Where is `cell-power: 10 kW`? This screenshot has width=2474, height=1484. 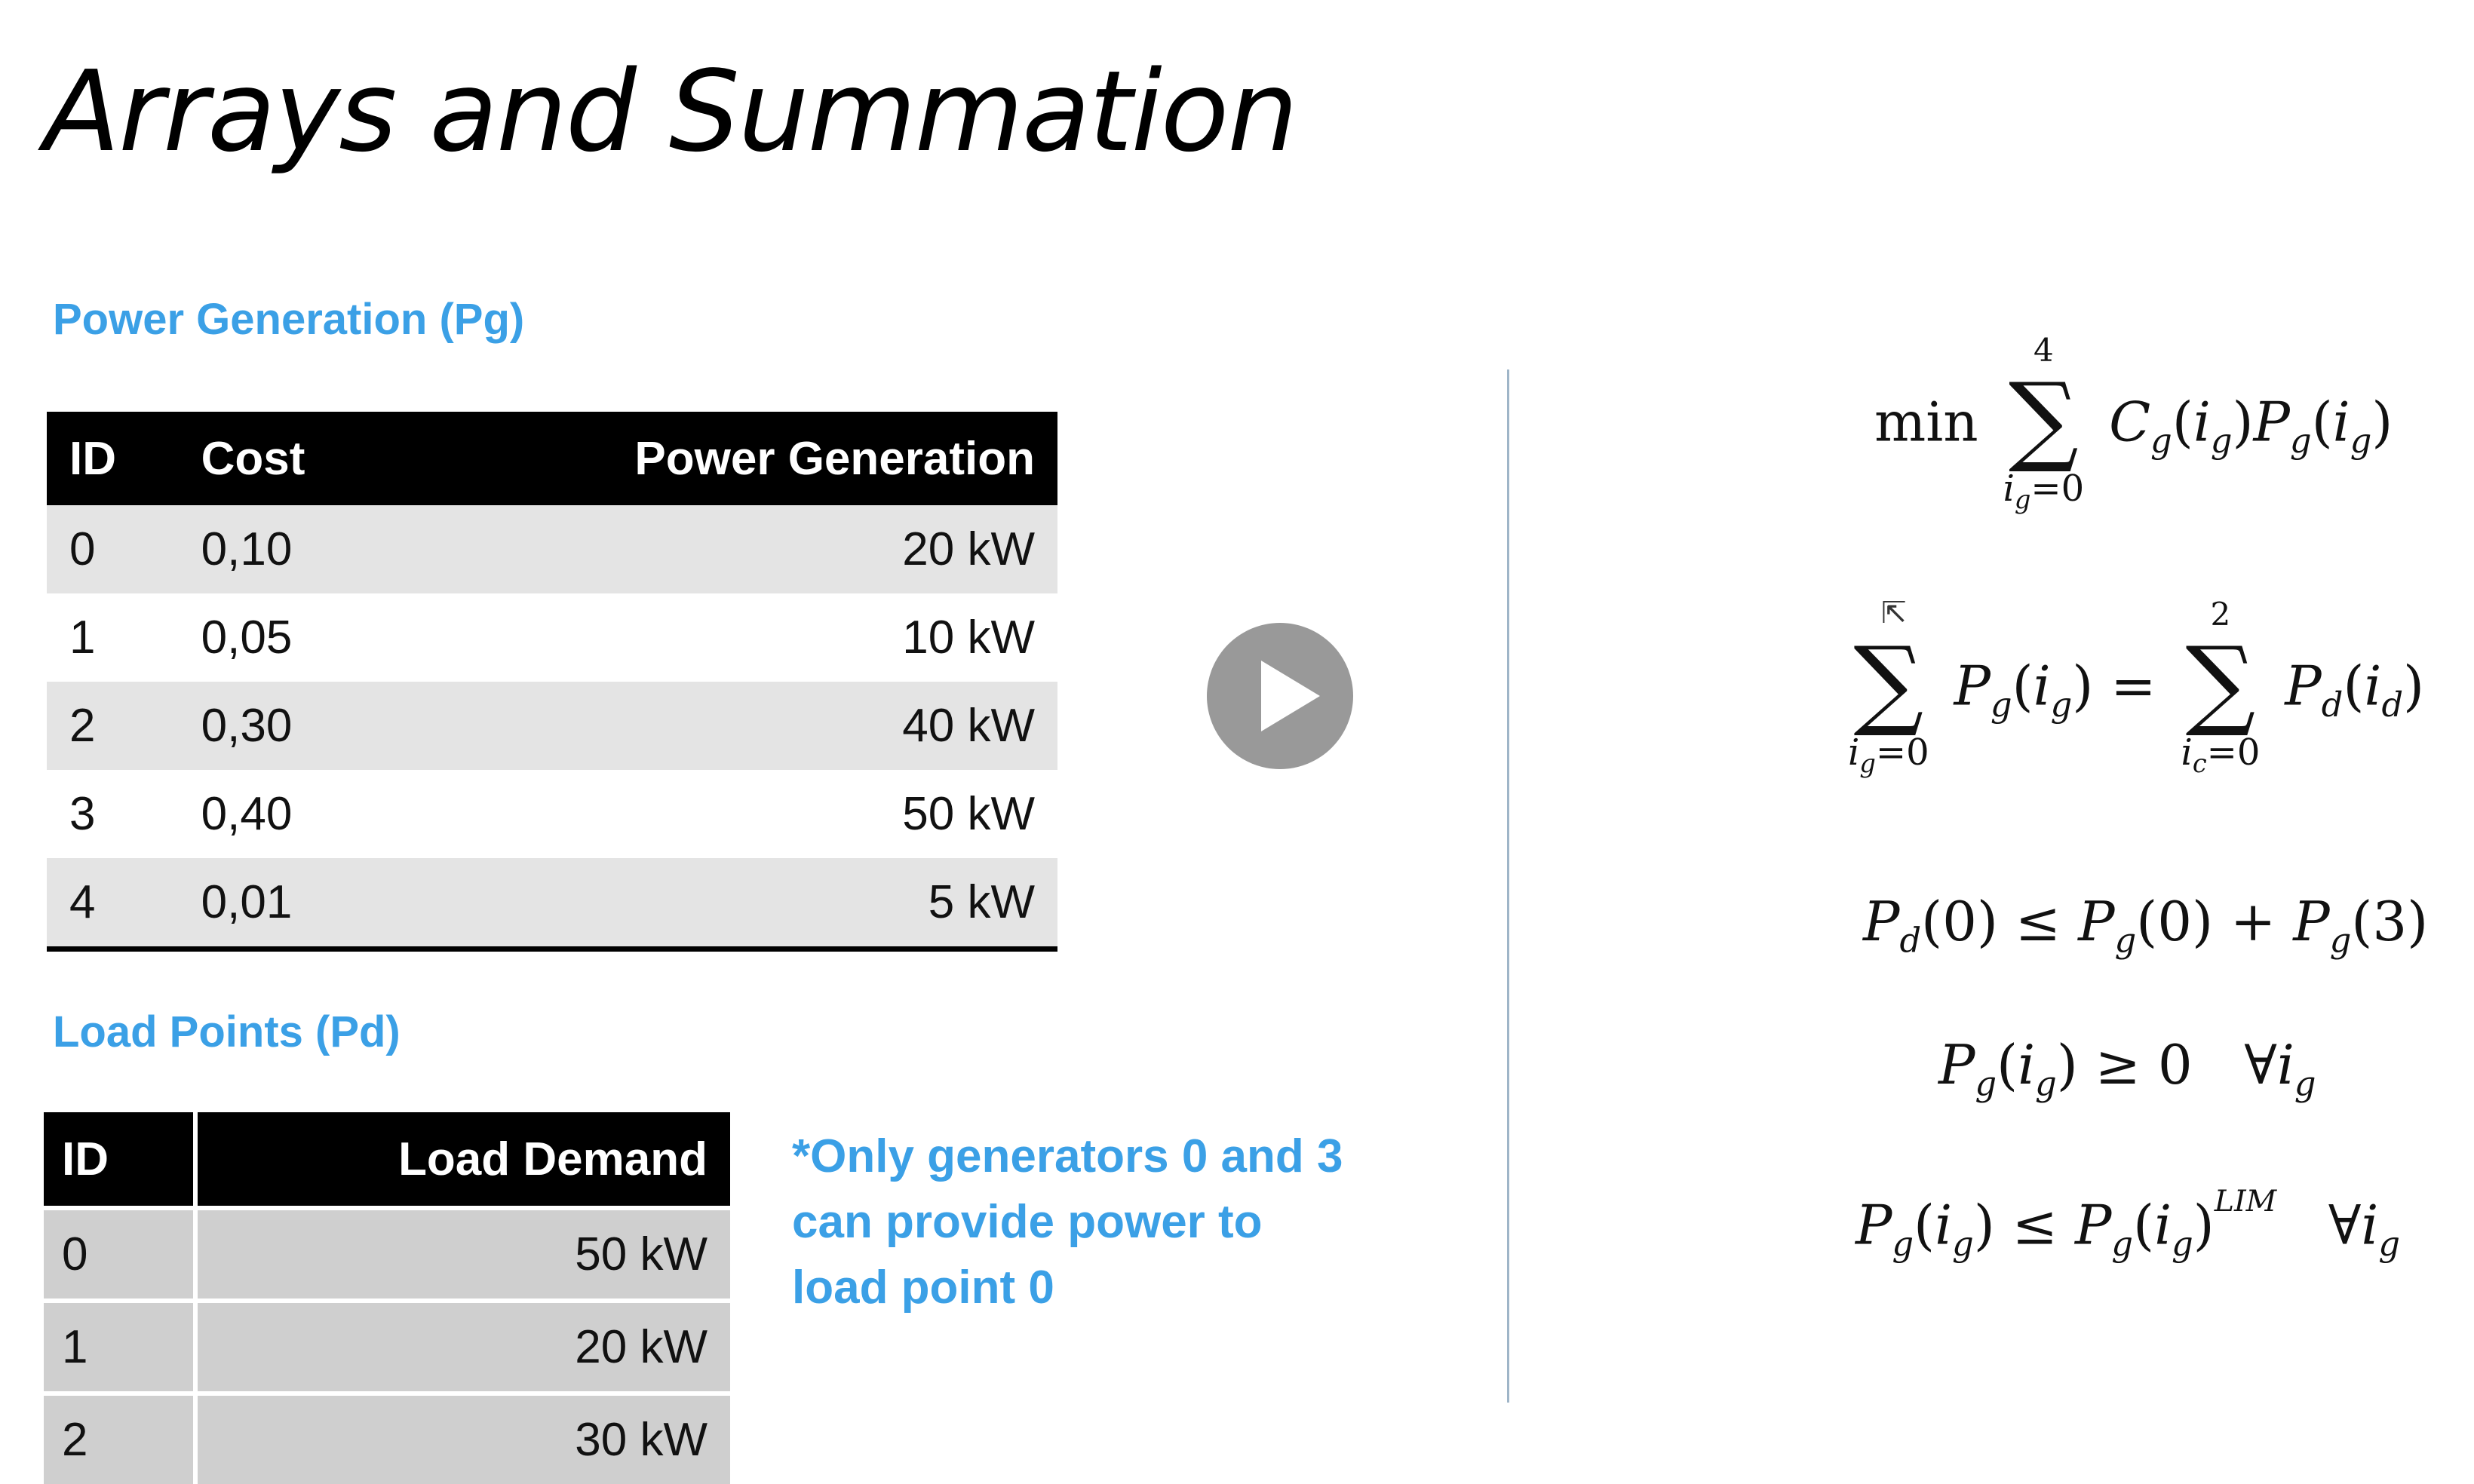 cell-power: 10 kW is located at coordinates (738, 637).